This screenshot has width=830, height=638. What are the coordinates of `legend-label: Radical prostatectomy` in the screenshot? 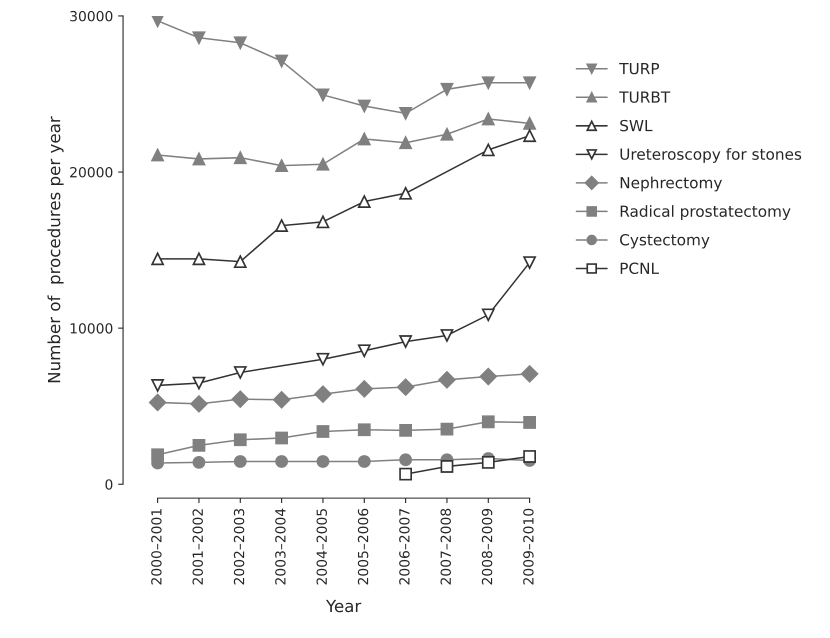 It's located at (705, 212).